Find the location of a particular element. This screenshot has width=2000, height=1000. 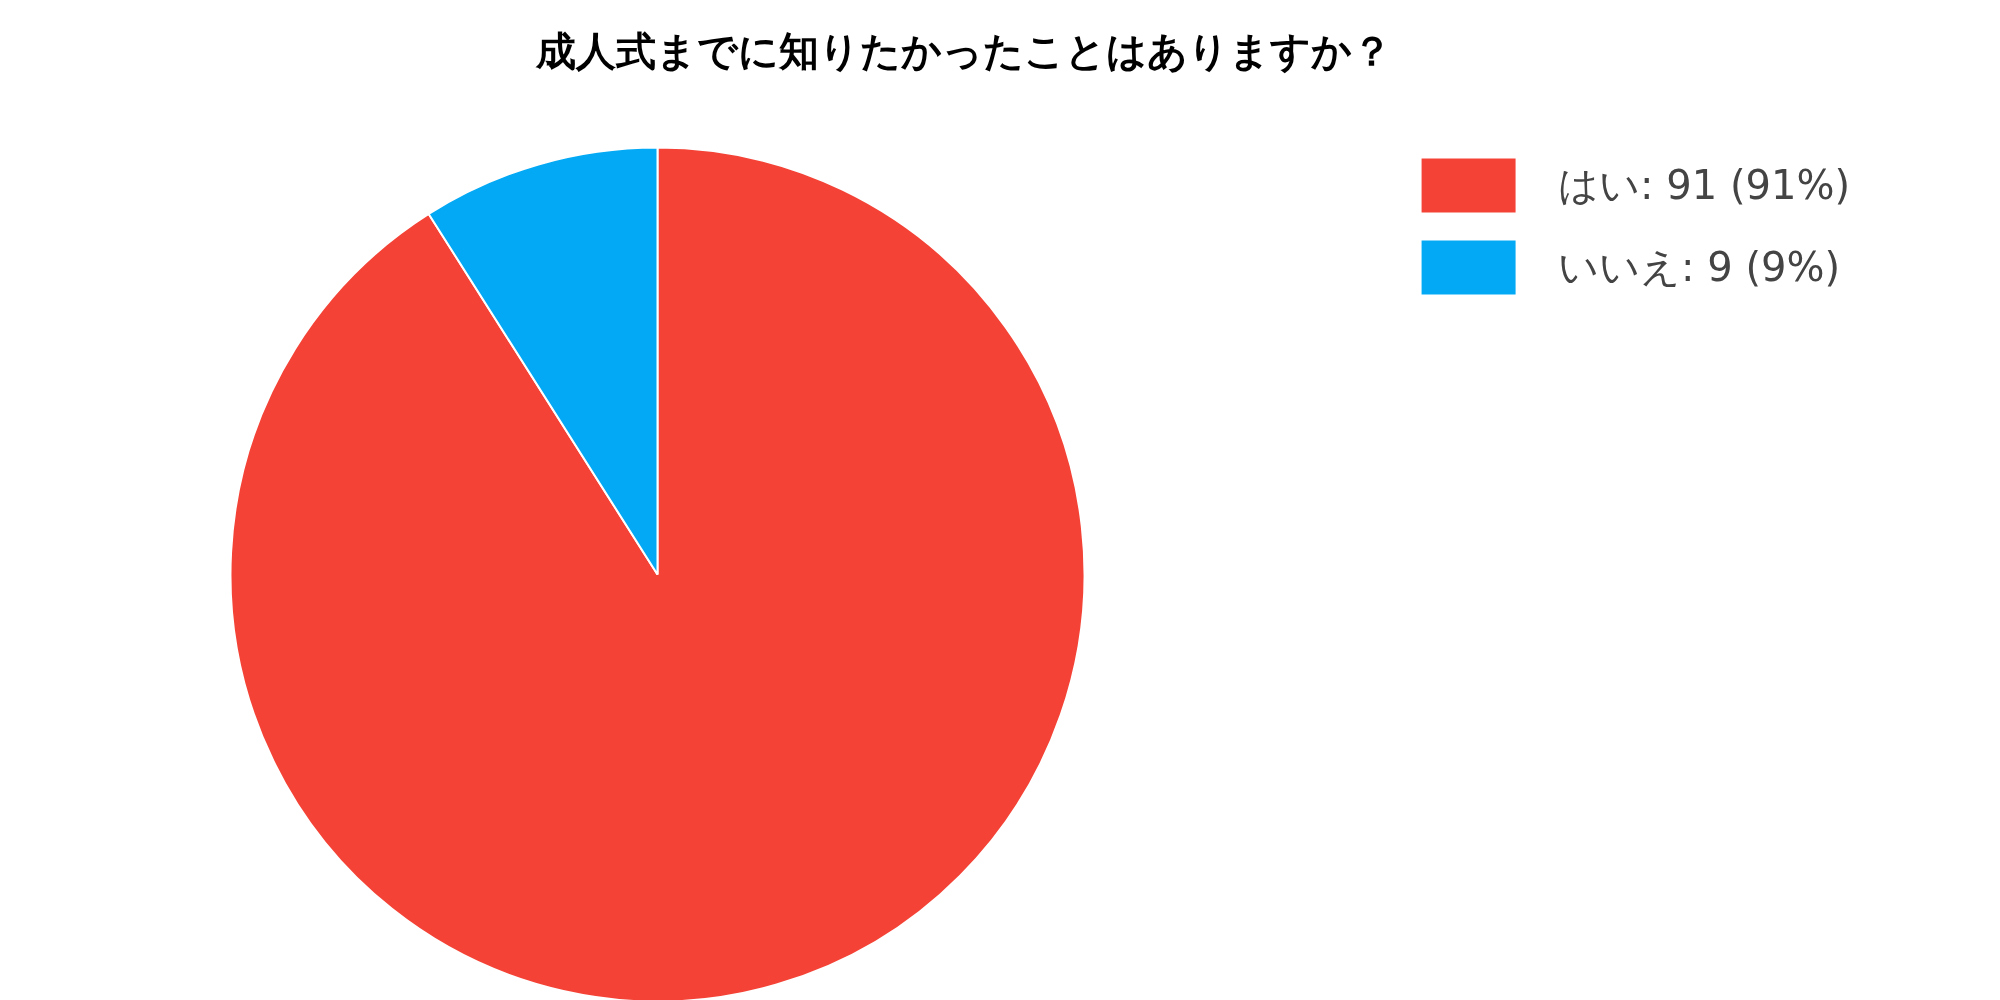

legend-label: いいえ: 9 (9%) is located at coordinates (1699, 267).